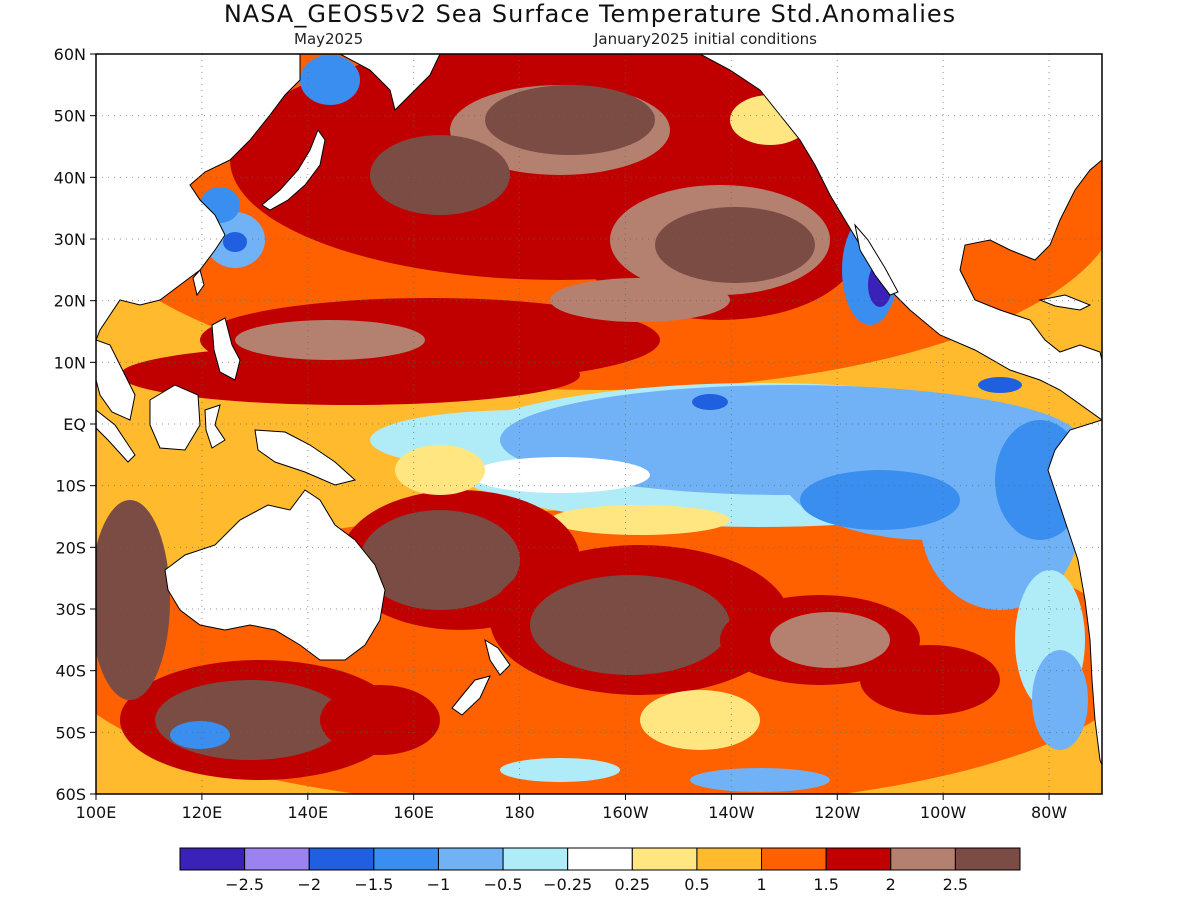  I want to click on land-south-america, so click(1074, 592).